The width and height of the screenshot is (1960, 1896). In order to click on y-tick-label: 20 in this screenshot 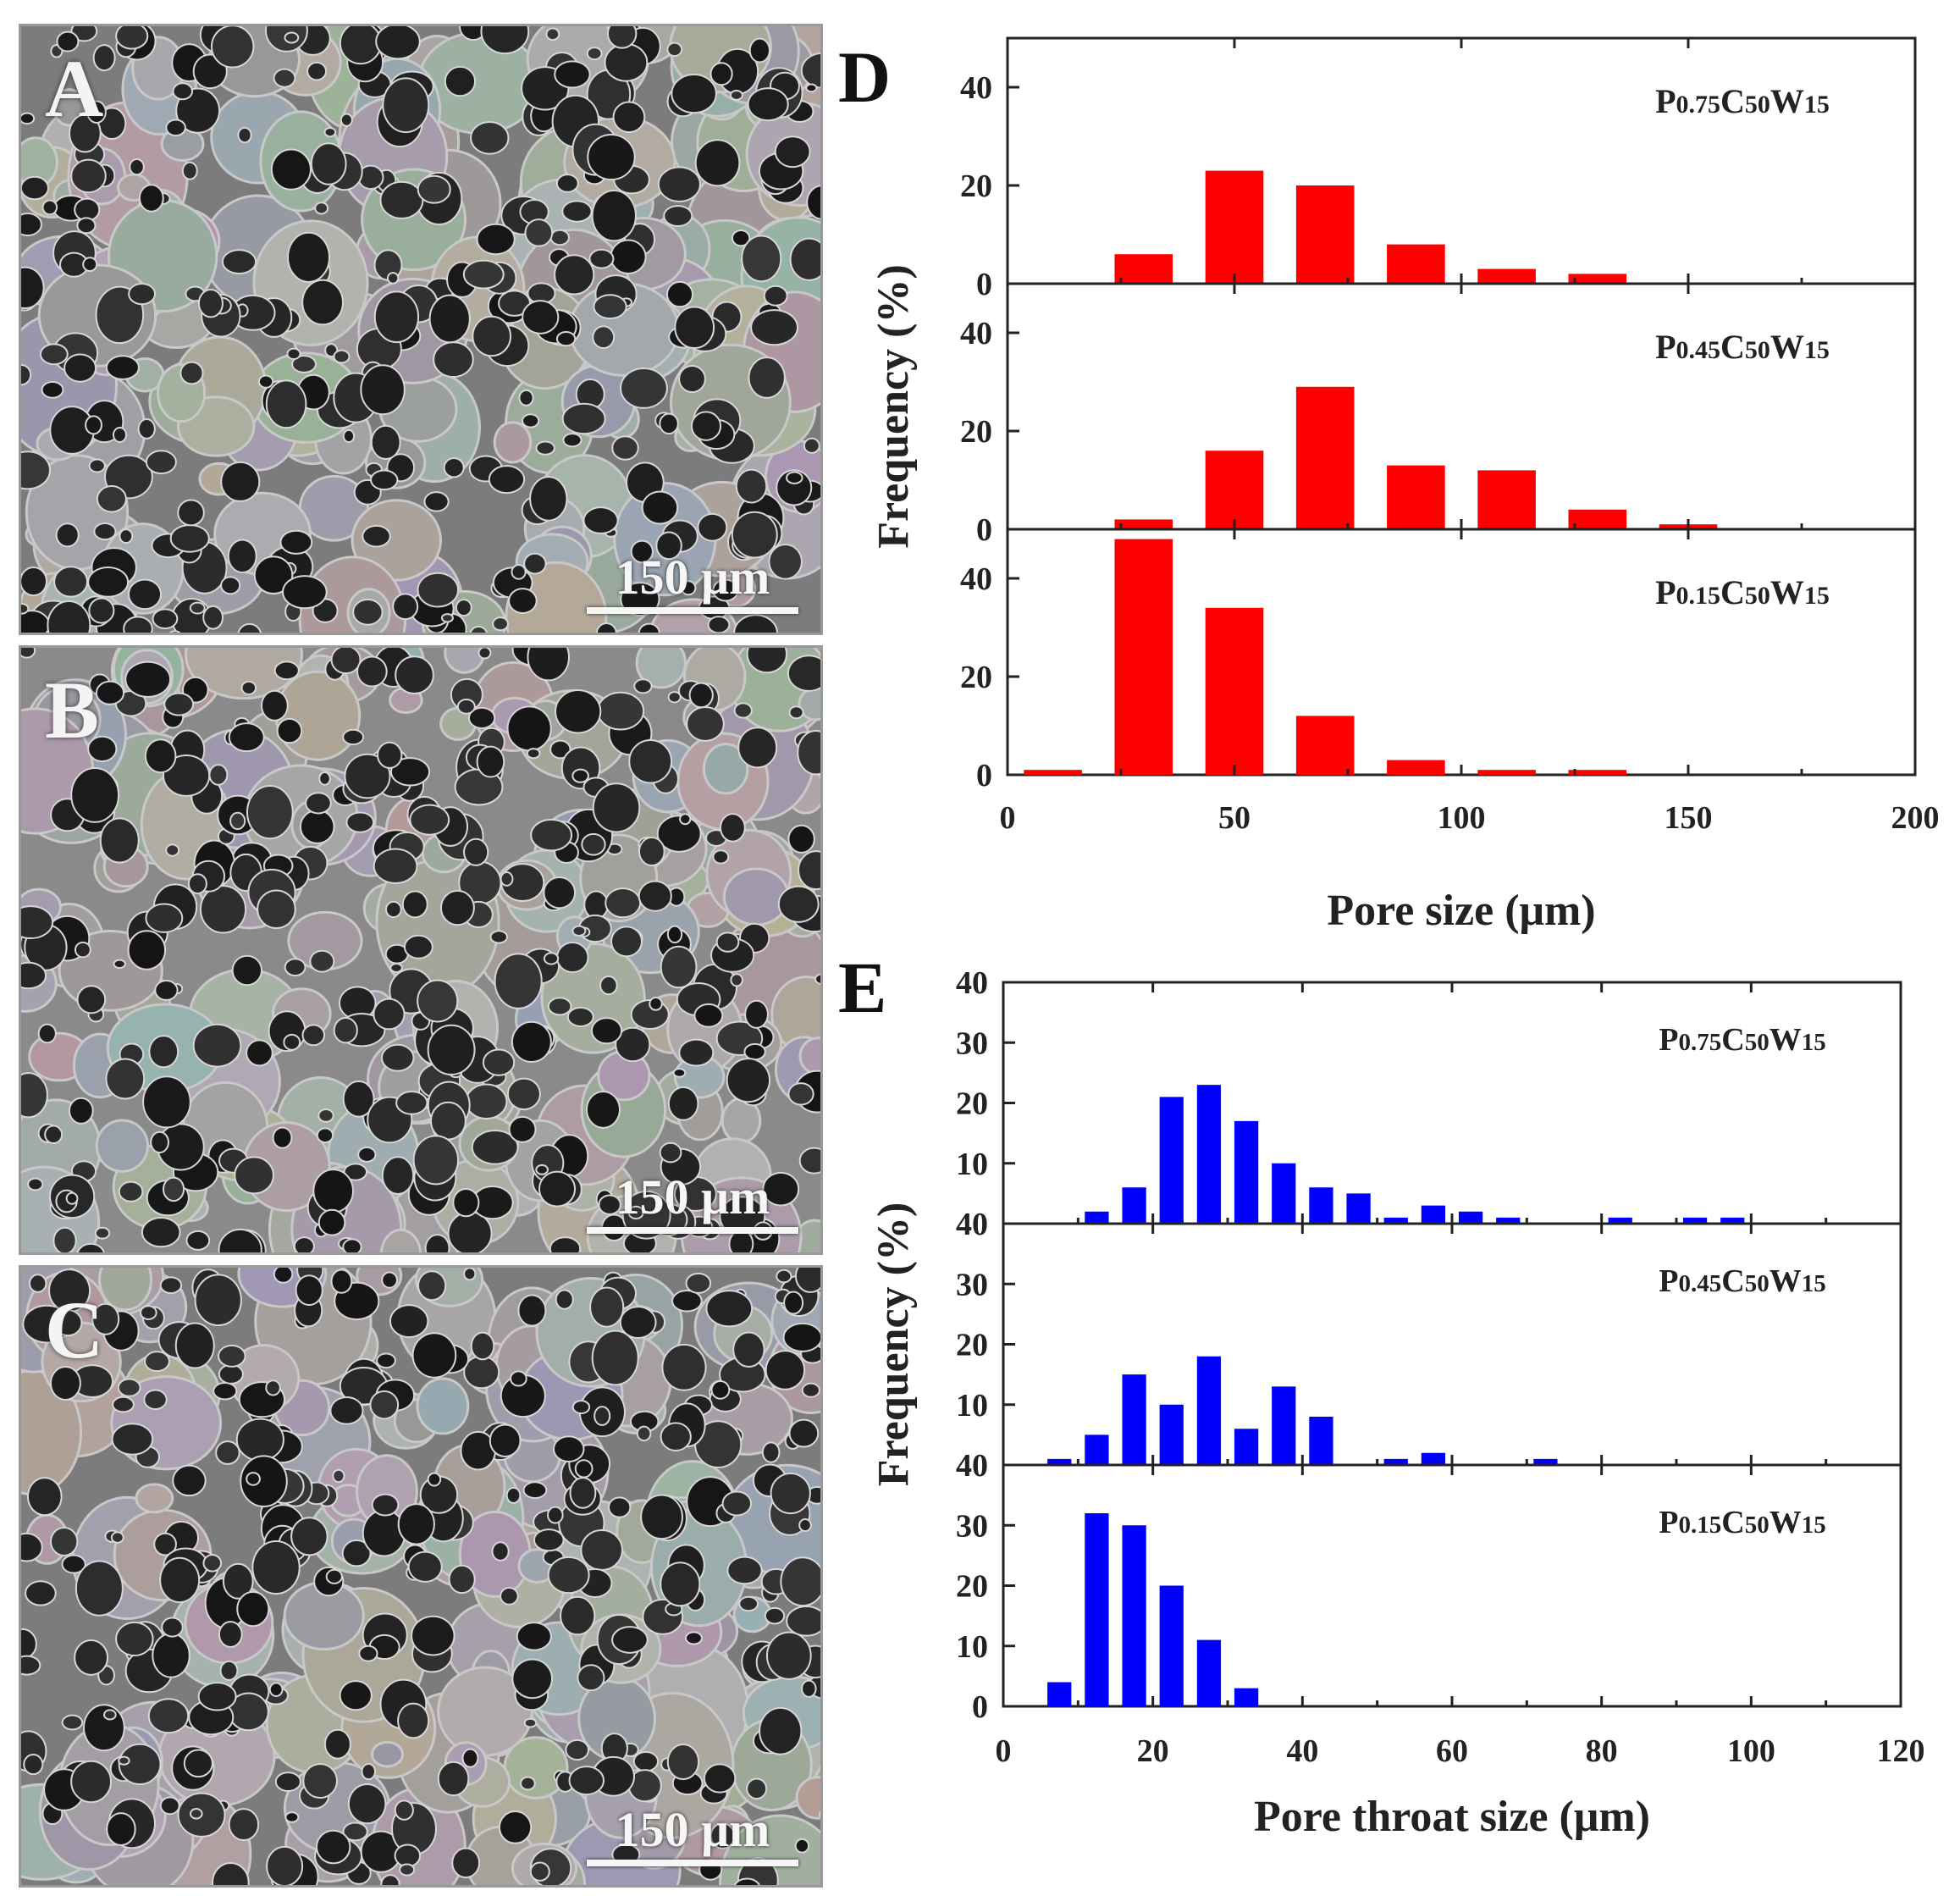, I will do `click(976, 432)`.